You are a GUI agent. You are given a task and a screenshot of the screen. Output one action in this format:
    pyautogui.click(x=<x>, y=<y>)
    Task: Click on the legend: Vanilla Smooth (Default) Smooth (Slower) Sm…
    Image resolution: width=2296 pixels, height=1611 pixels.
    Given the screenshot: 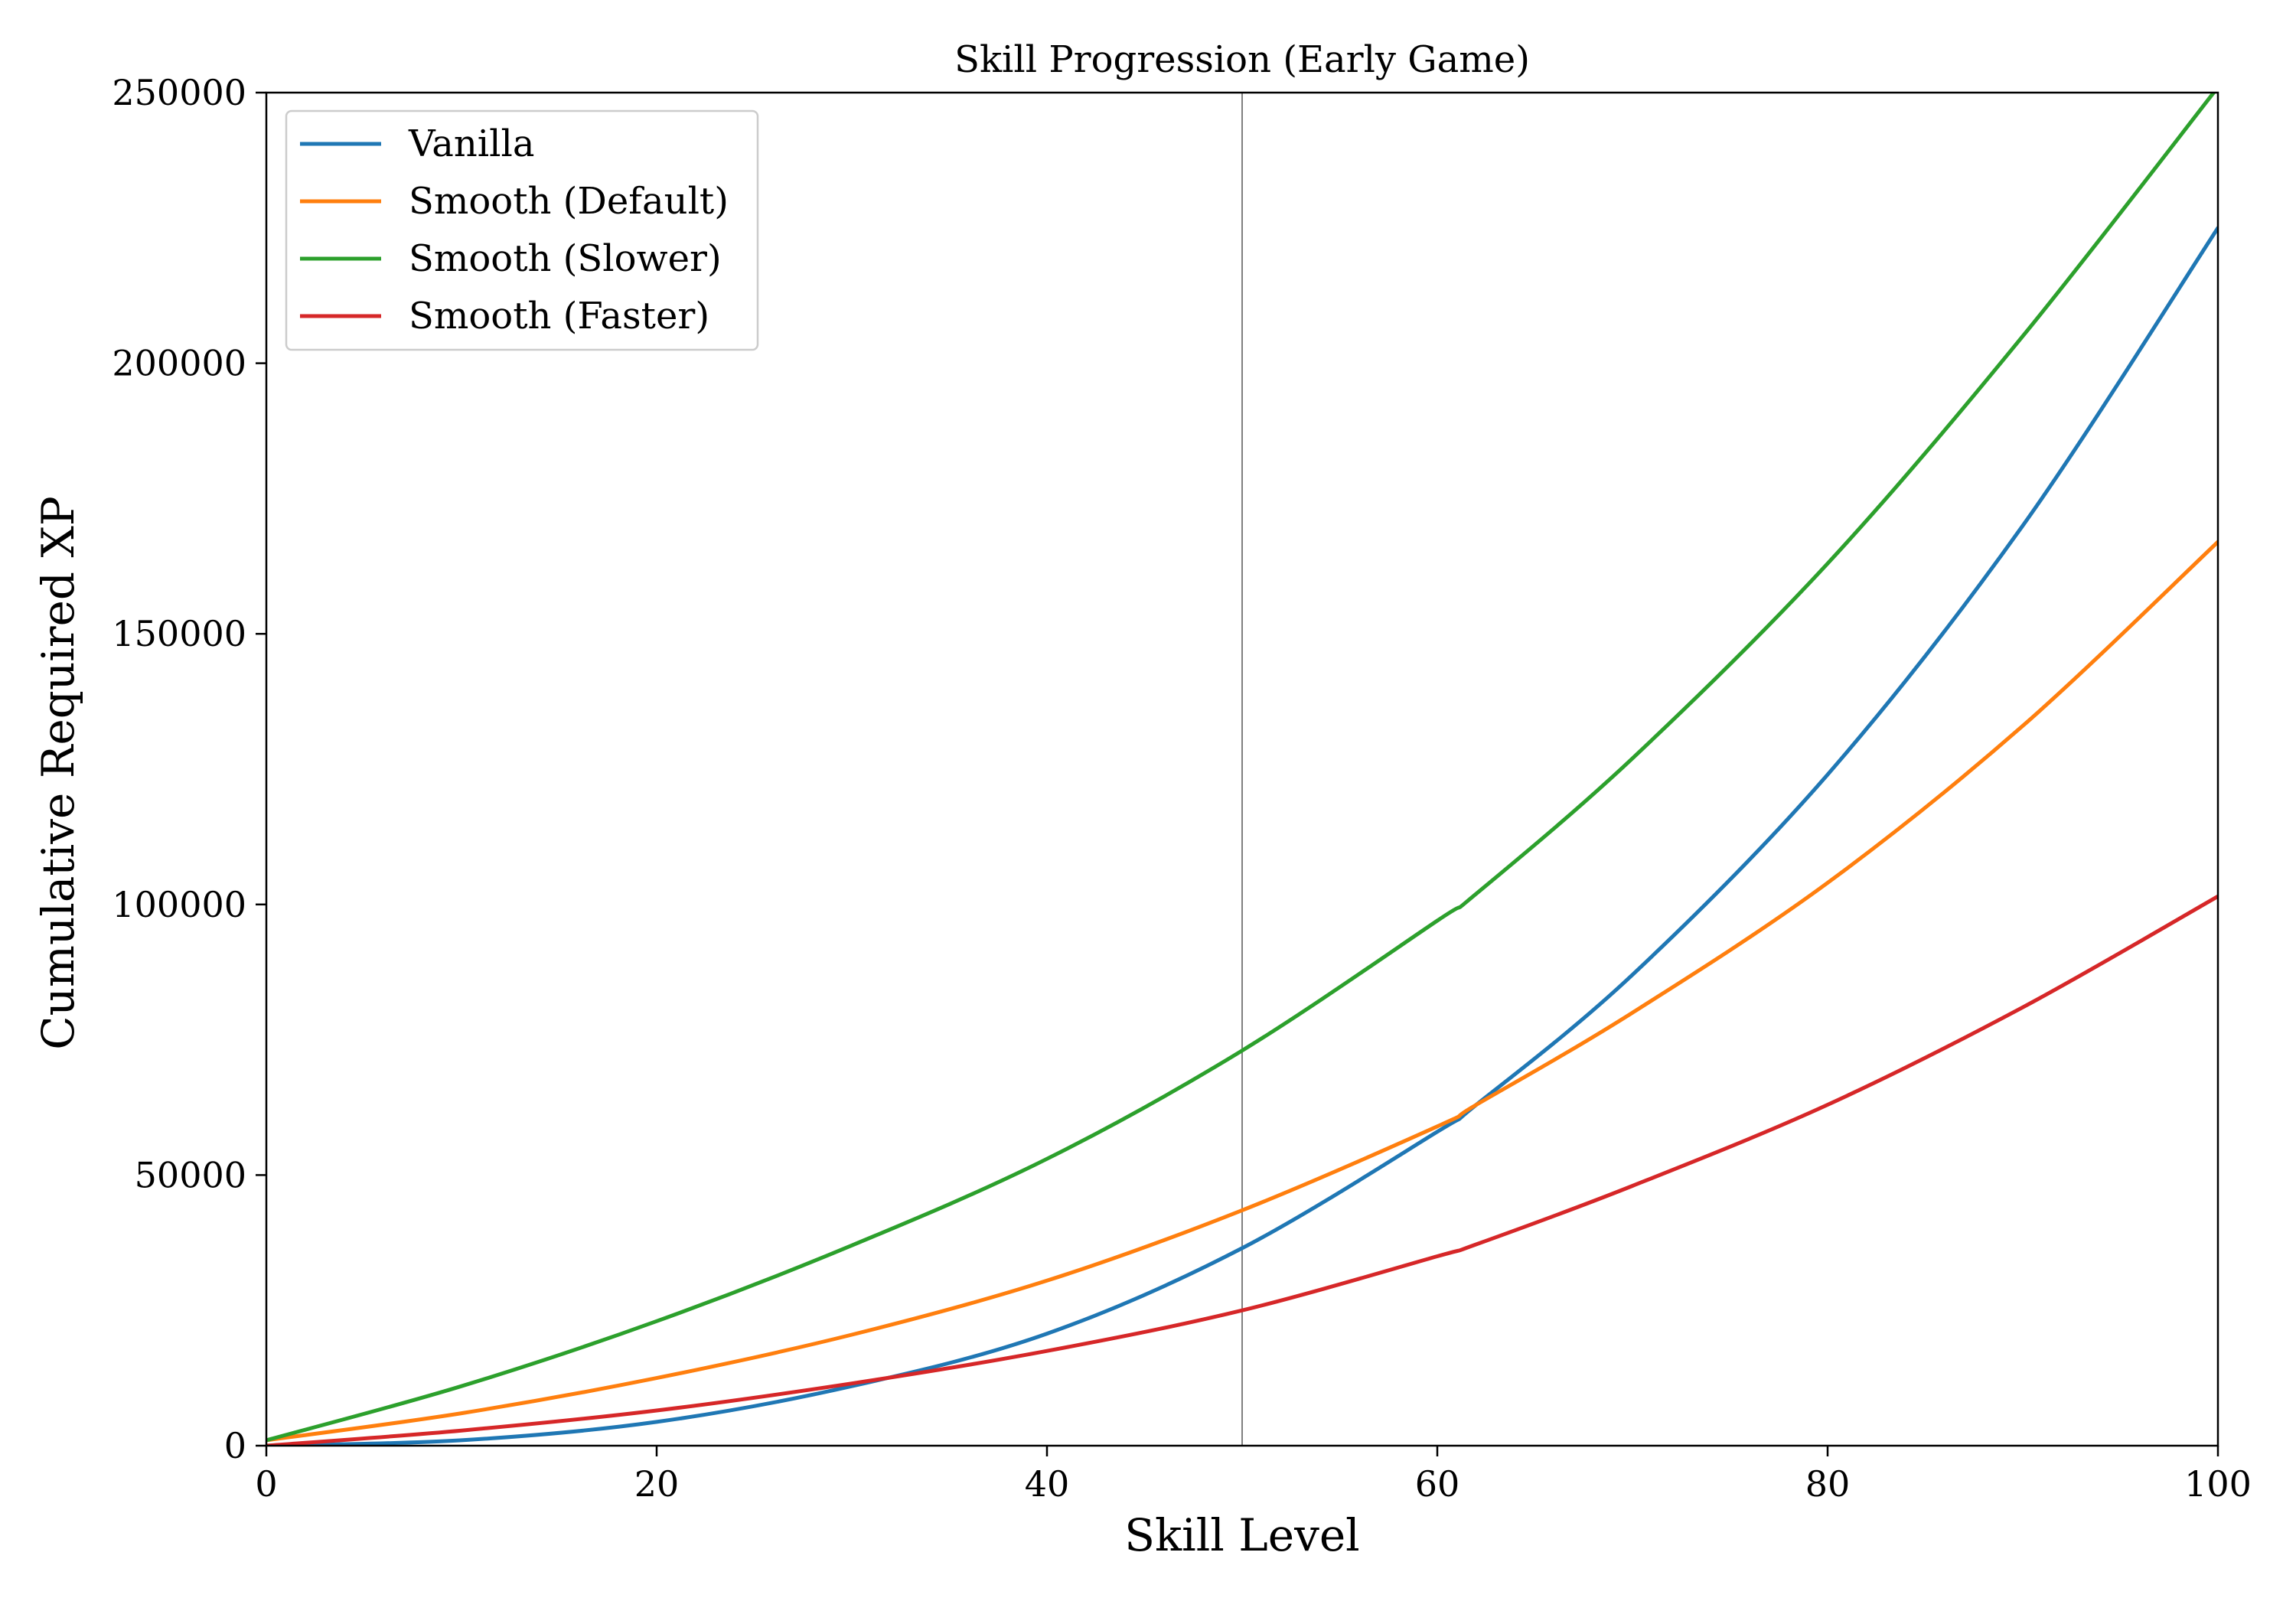 What is the action you would take?
    pyautogui.click(x=522, y=230)
    